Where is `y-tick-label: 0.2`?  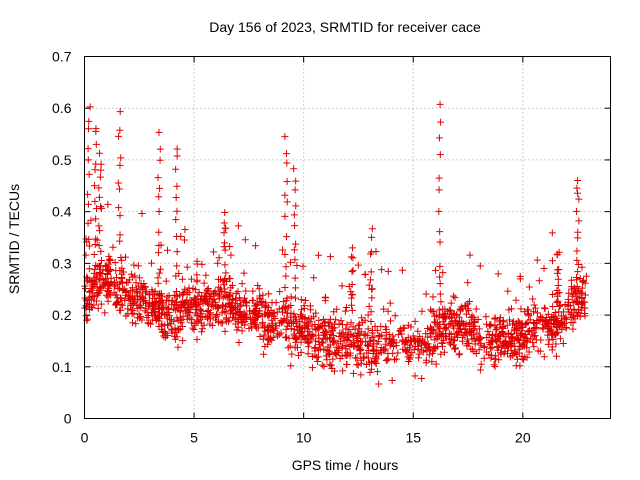
y-tick-label: 0.2 is located at coordinates (62, 315).